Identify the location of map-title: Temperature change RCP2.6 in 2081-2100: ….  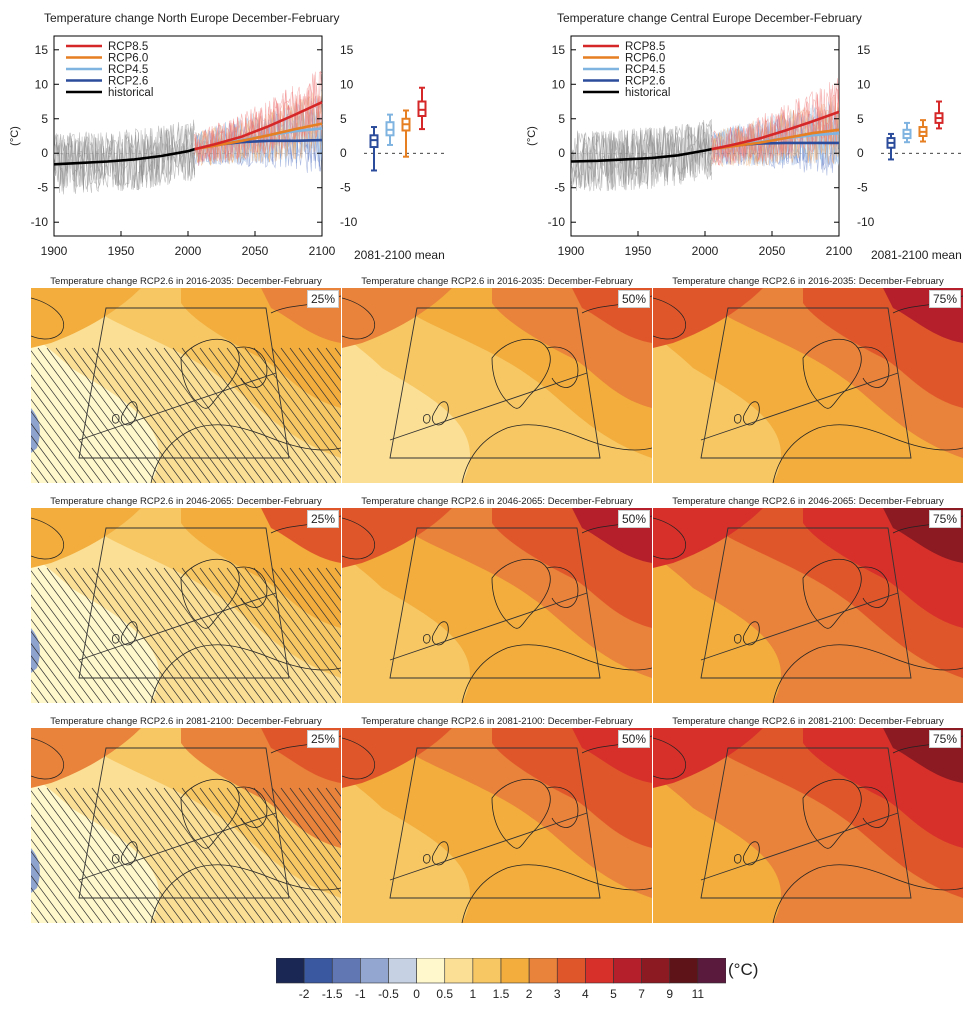
(186, 721).